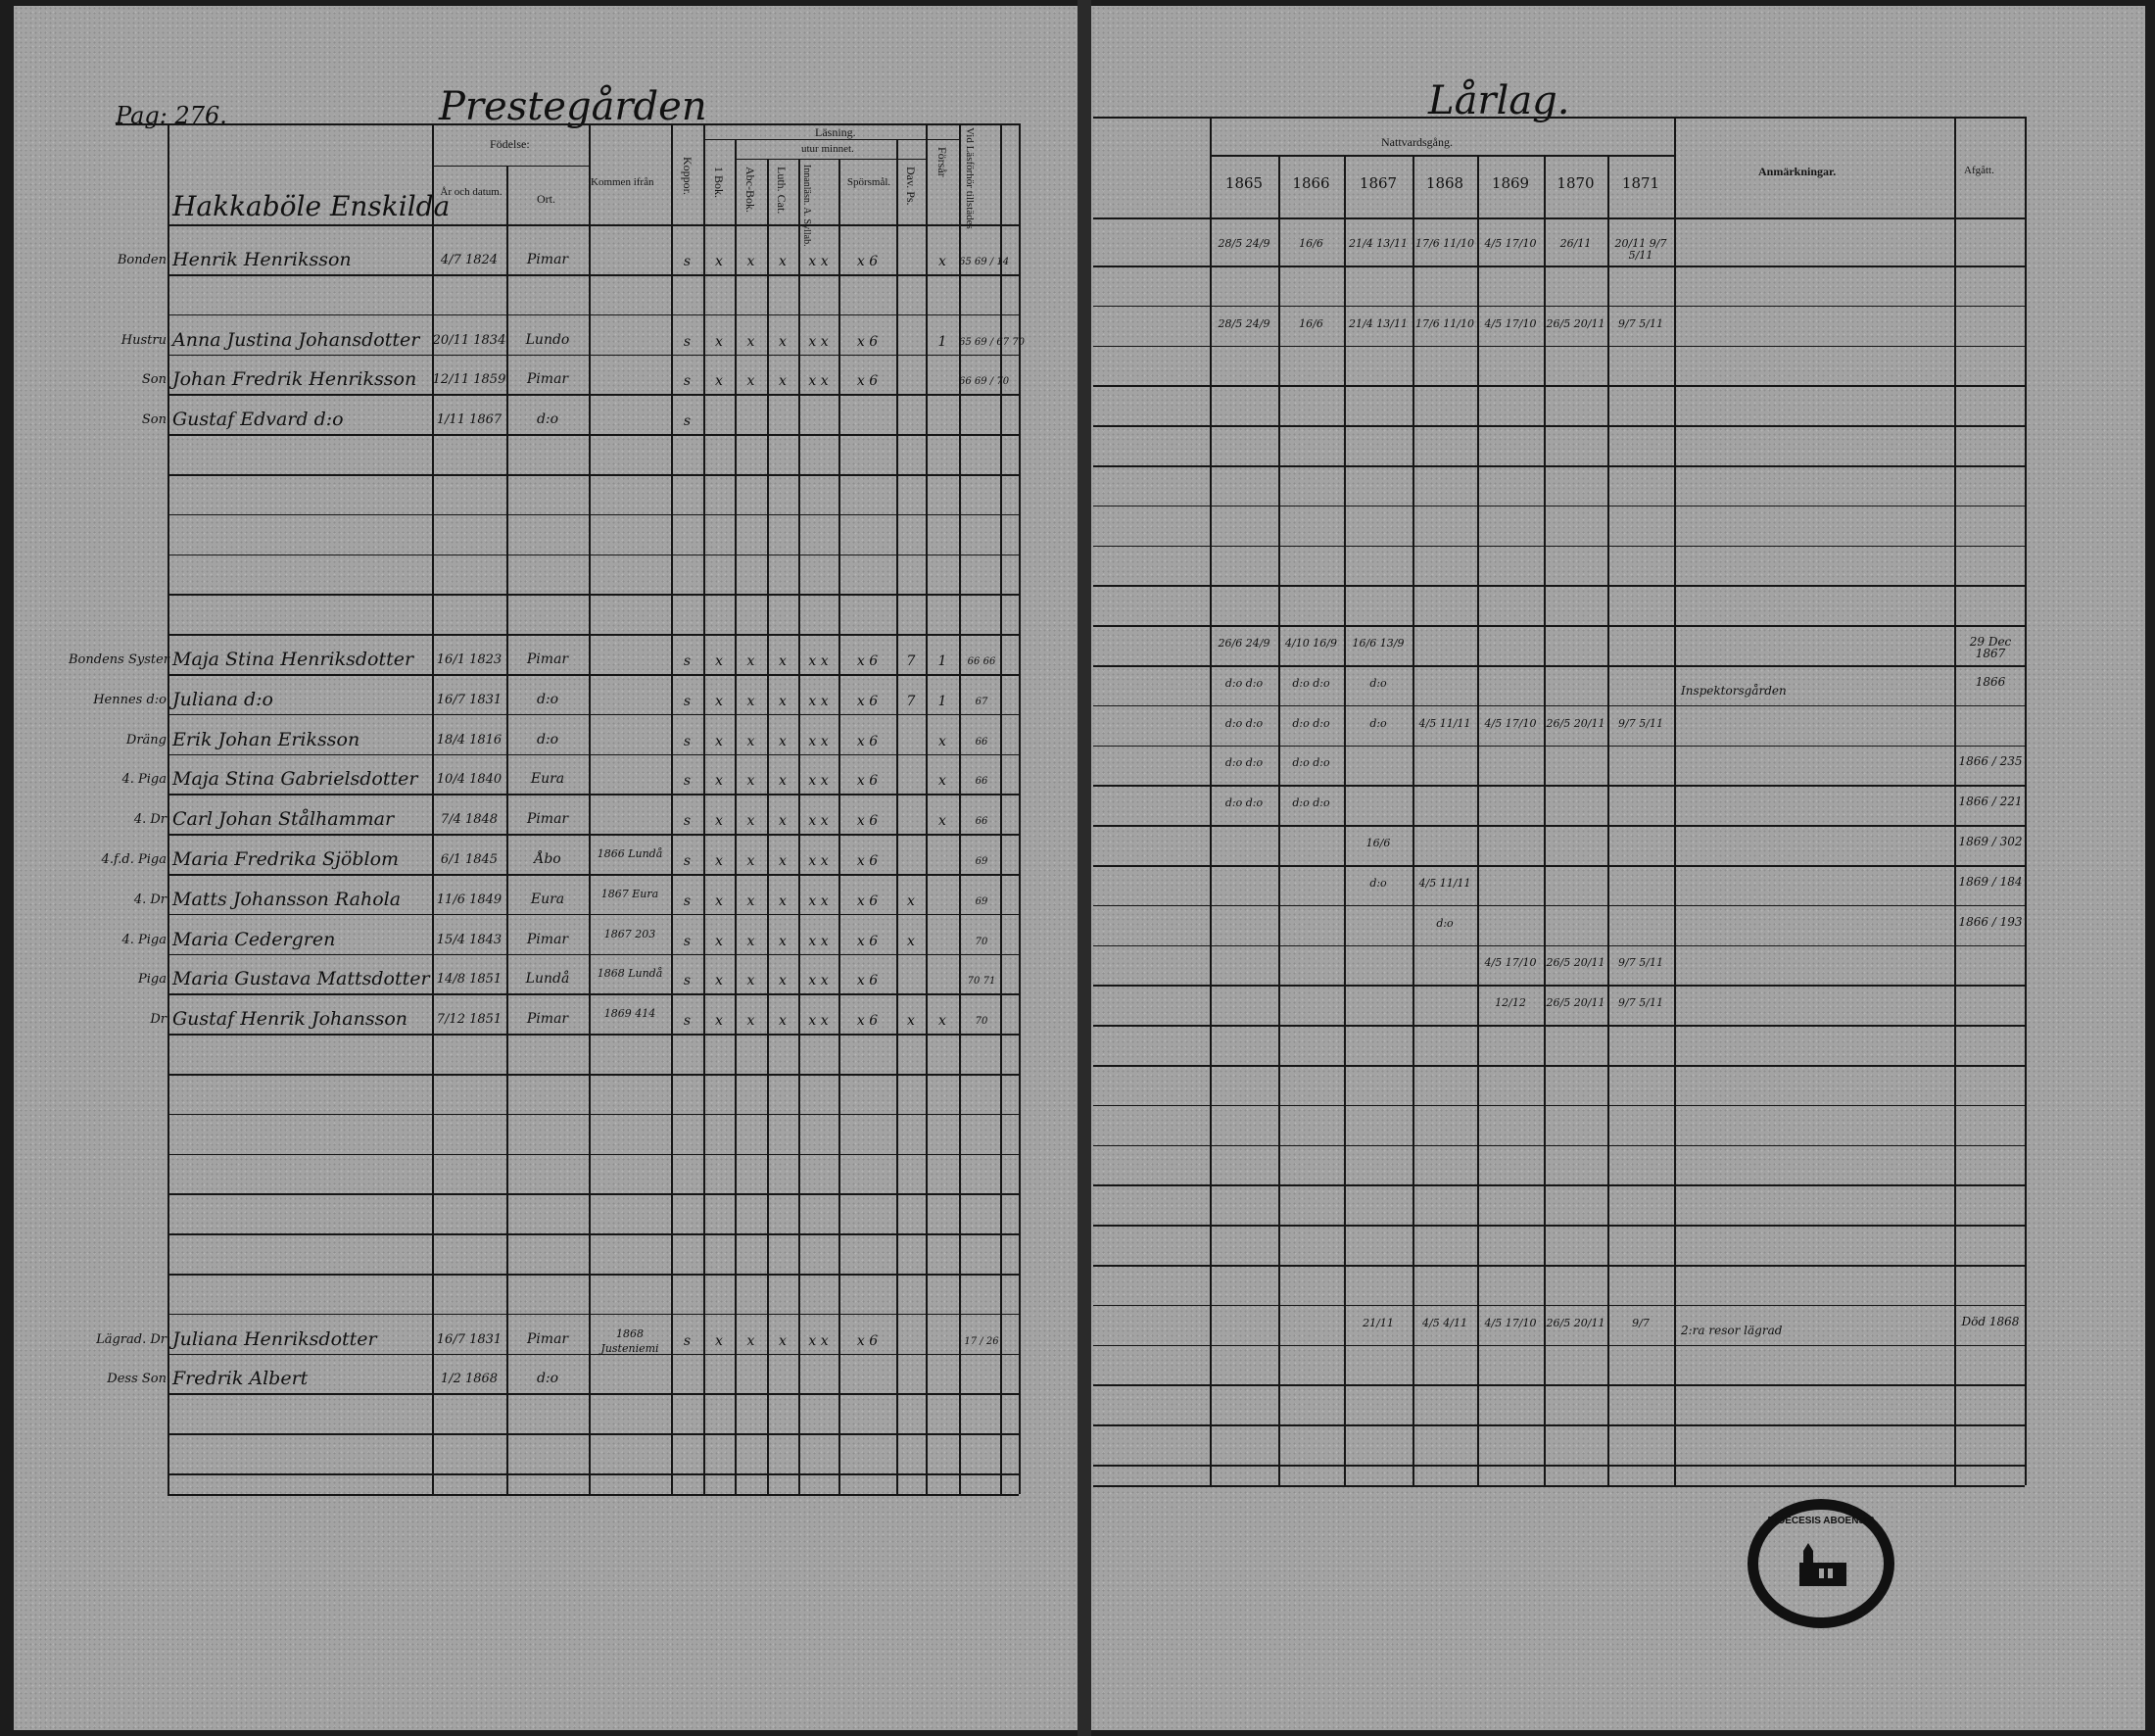 This screenshot has height=1736, width=2155. Describe the element at coordinates (258, 420) in the screenshot. I see `person-name: Gustaf Edvard d:o` at that location.